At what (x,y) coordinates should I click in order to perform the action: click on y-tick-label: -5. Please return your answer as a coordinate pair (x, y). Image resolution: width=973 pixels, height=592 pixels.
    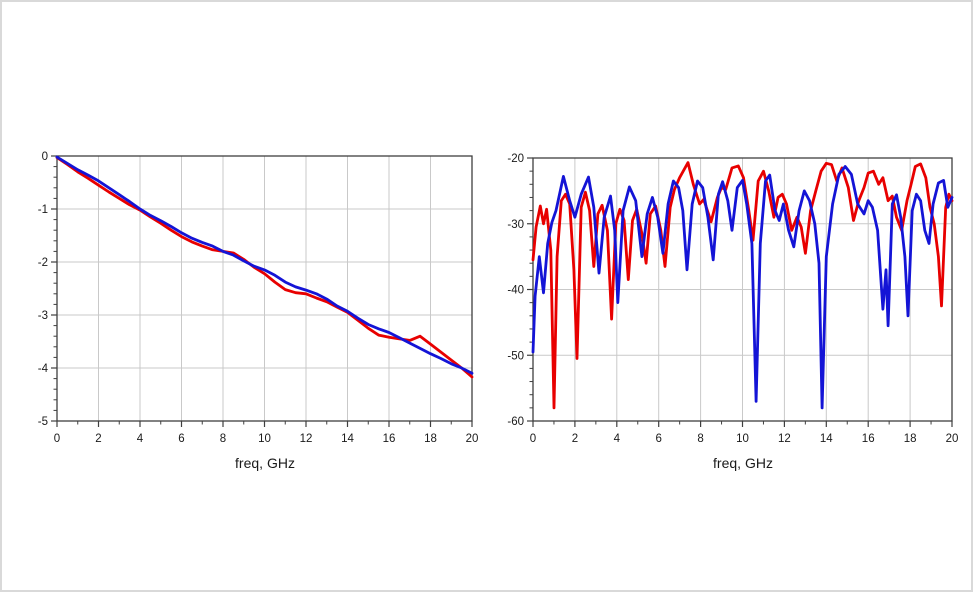
    Looking at the image, I should click on (43, 422).